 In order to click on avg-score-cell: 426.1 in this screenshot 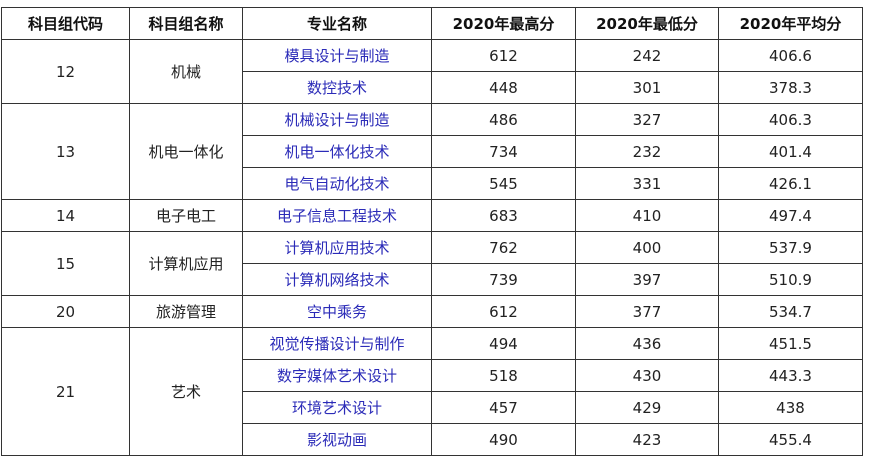, I will do `click(790, 183)`.